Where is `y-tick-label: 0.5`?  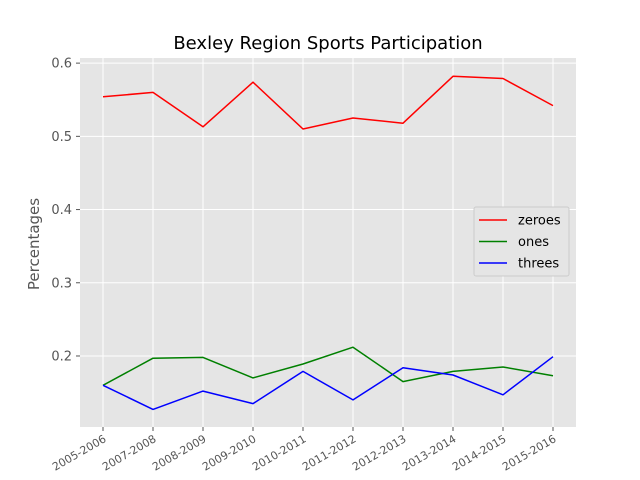 y-tick-label: 0.5 is located at coordinates (61, 137).